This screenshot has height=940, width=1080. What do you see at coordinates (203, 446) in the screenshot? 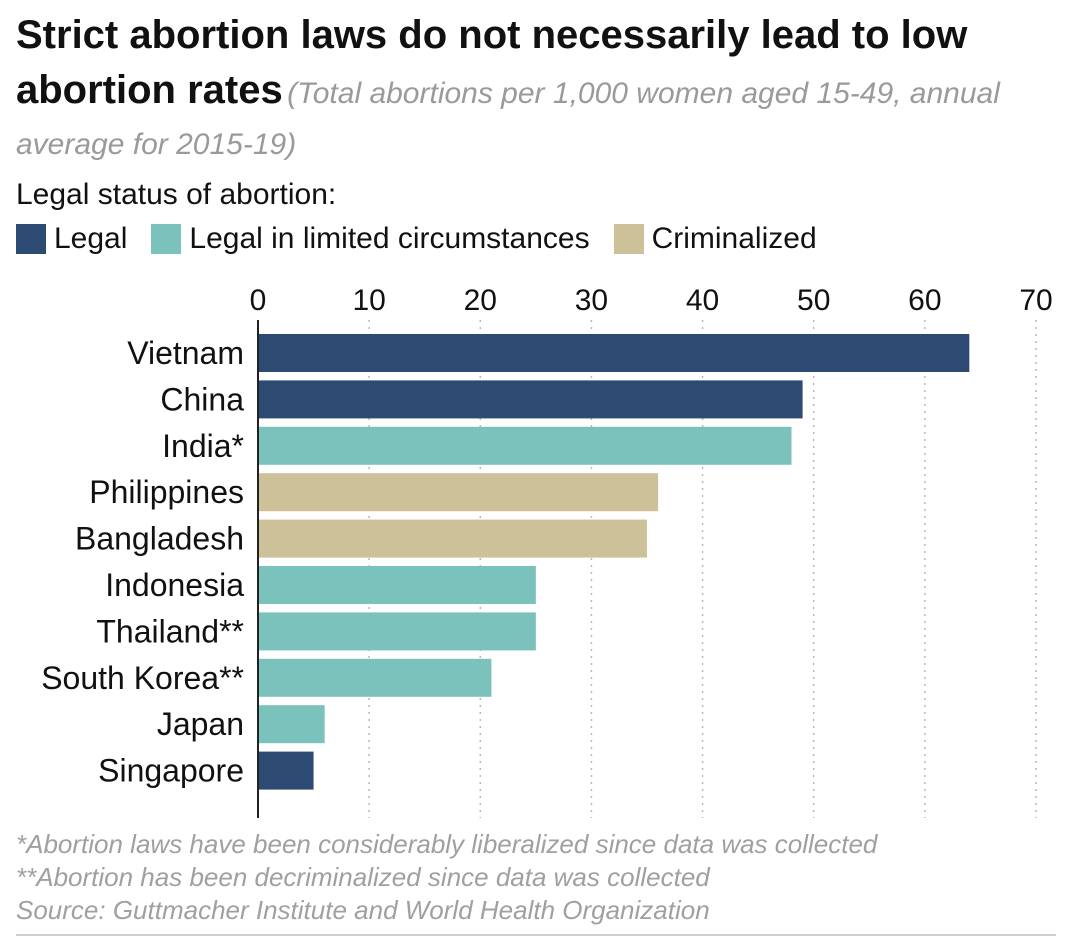
I see `category-label-india: India*` at bounding box center [203, 446].